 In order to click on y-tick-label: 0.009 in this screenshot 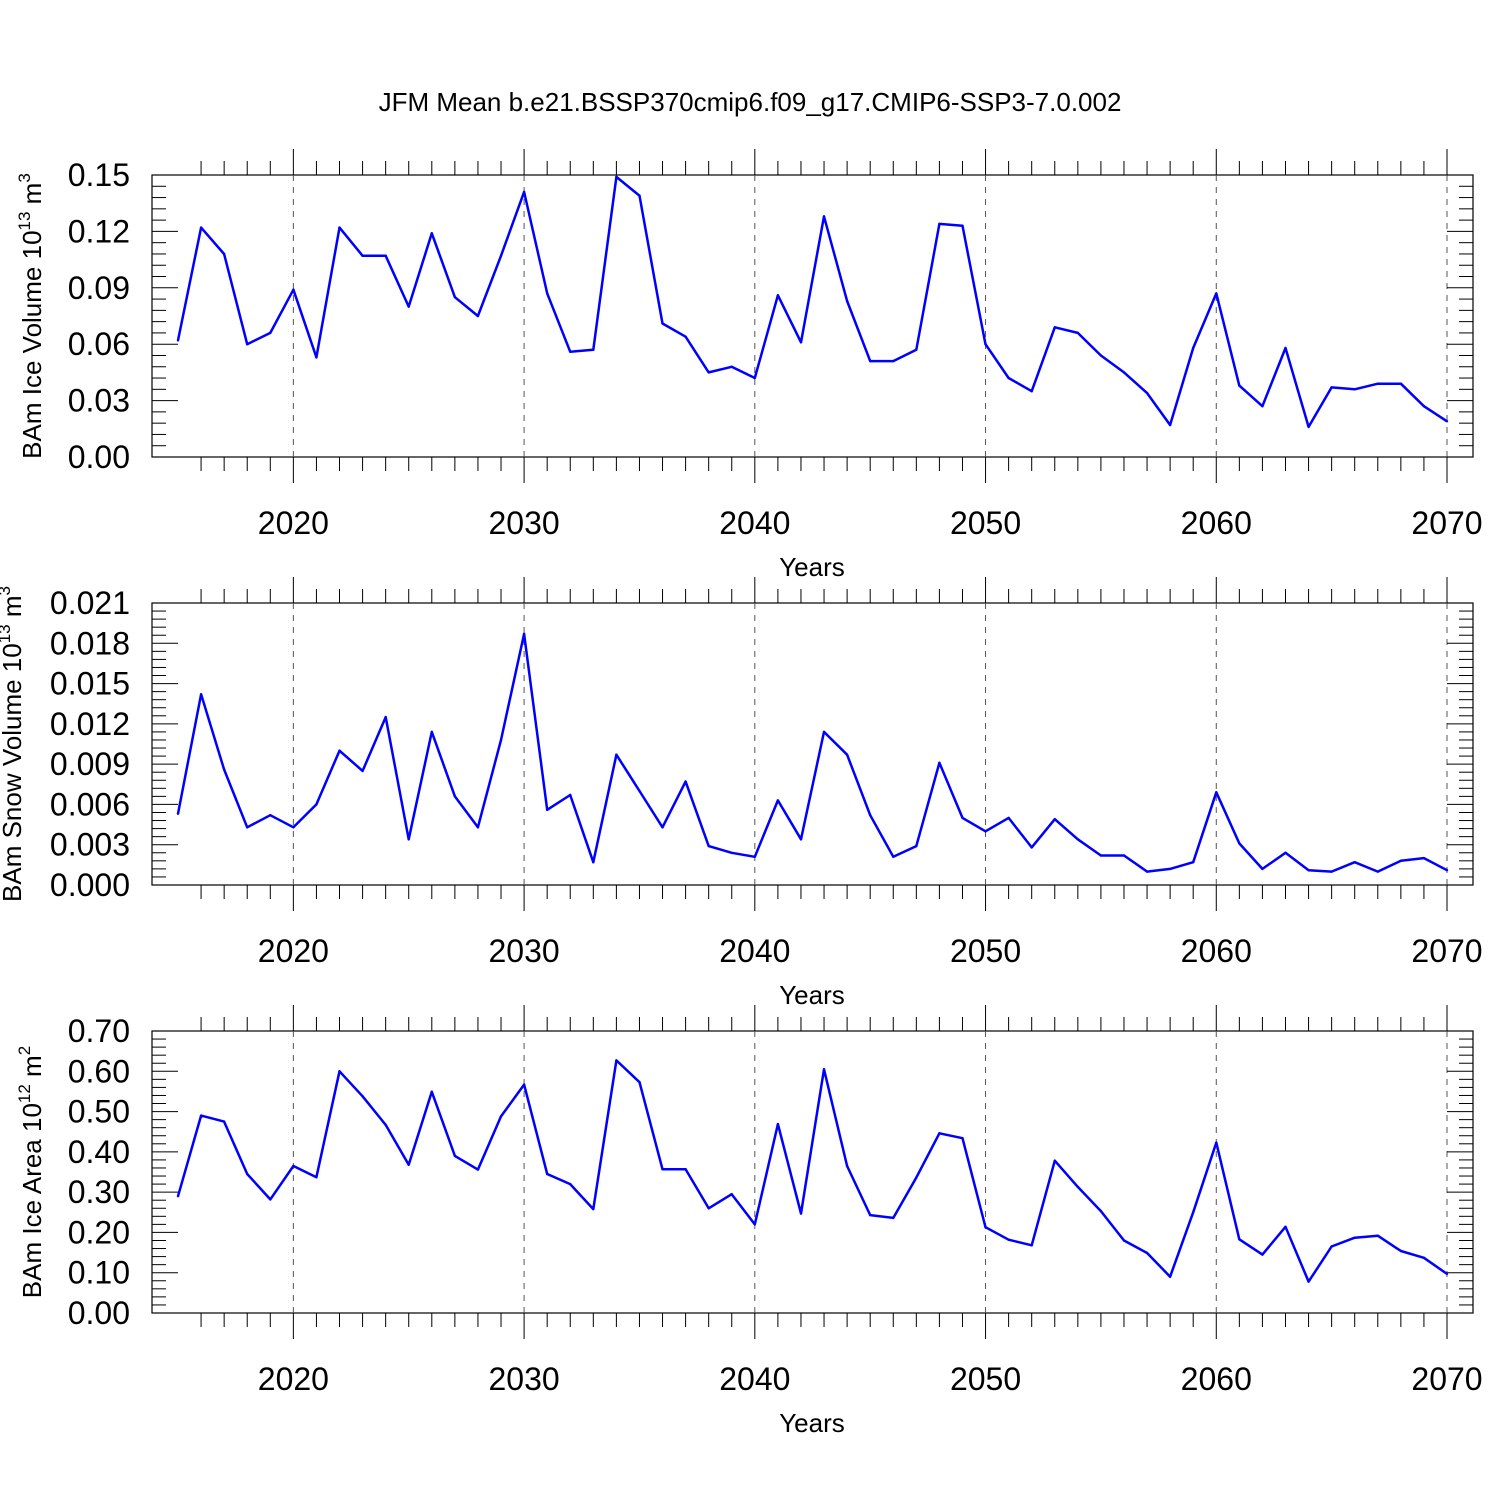, I will do `click(90, 764)`.